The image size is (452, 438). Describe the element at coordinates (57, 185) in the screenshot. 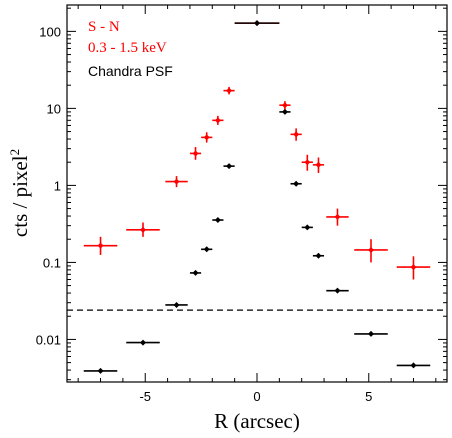

I see `y-tick-label: 1` at that location.